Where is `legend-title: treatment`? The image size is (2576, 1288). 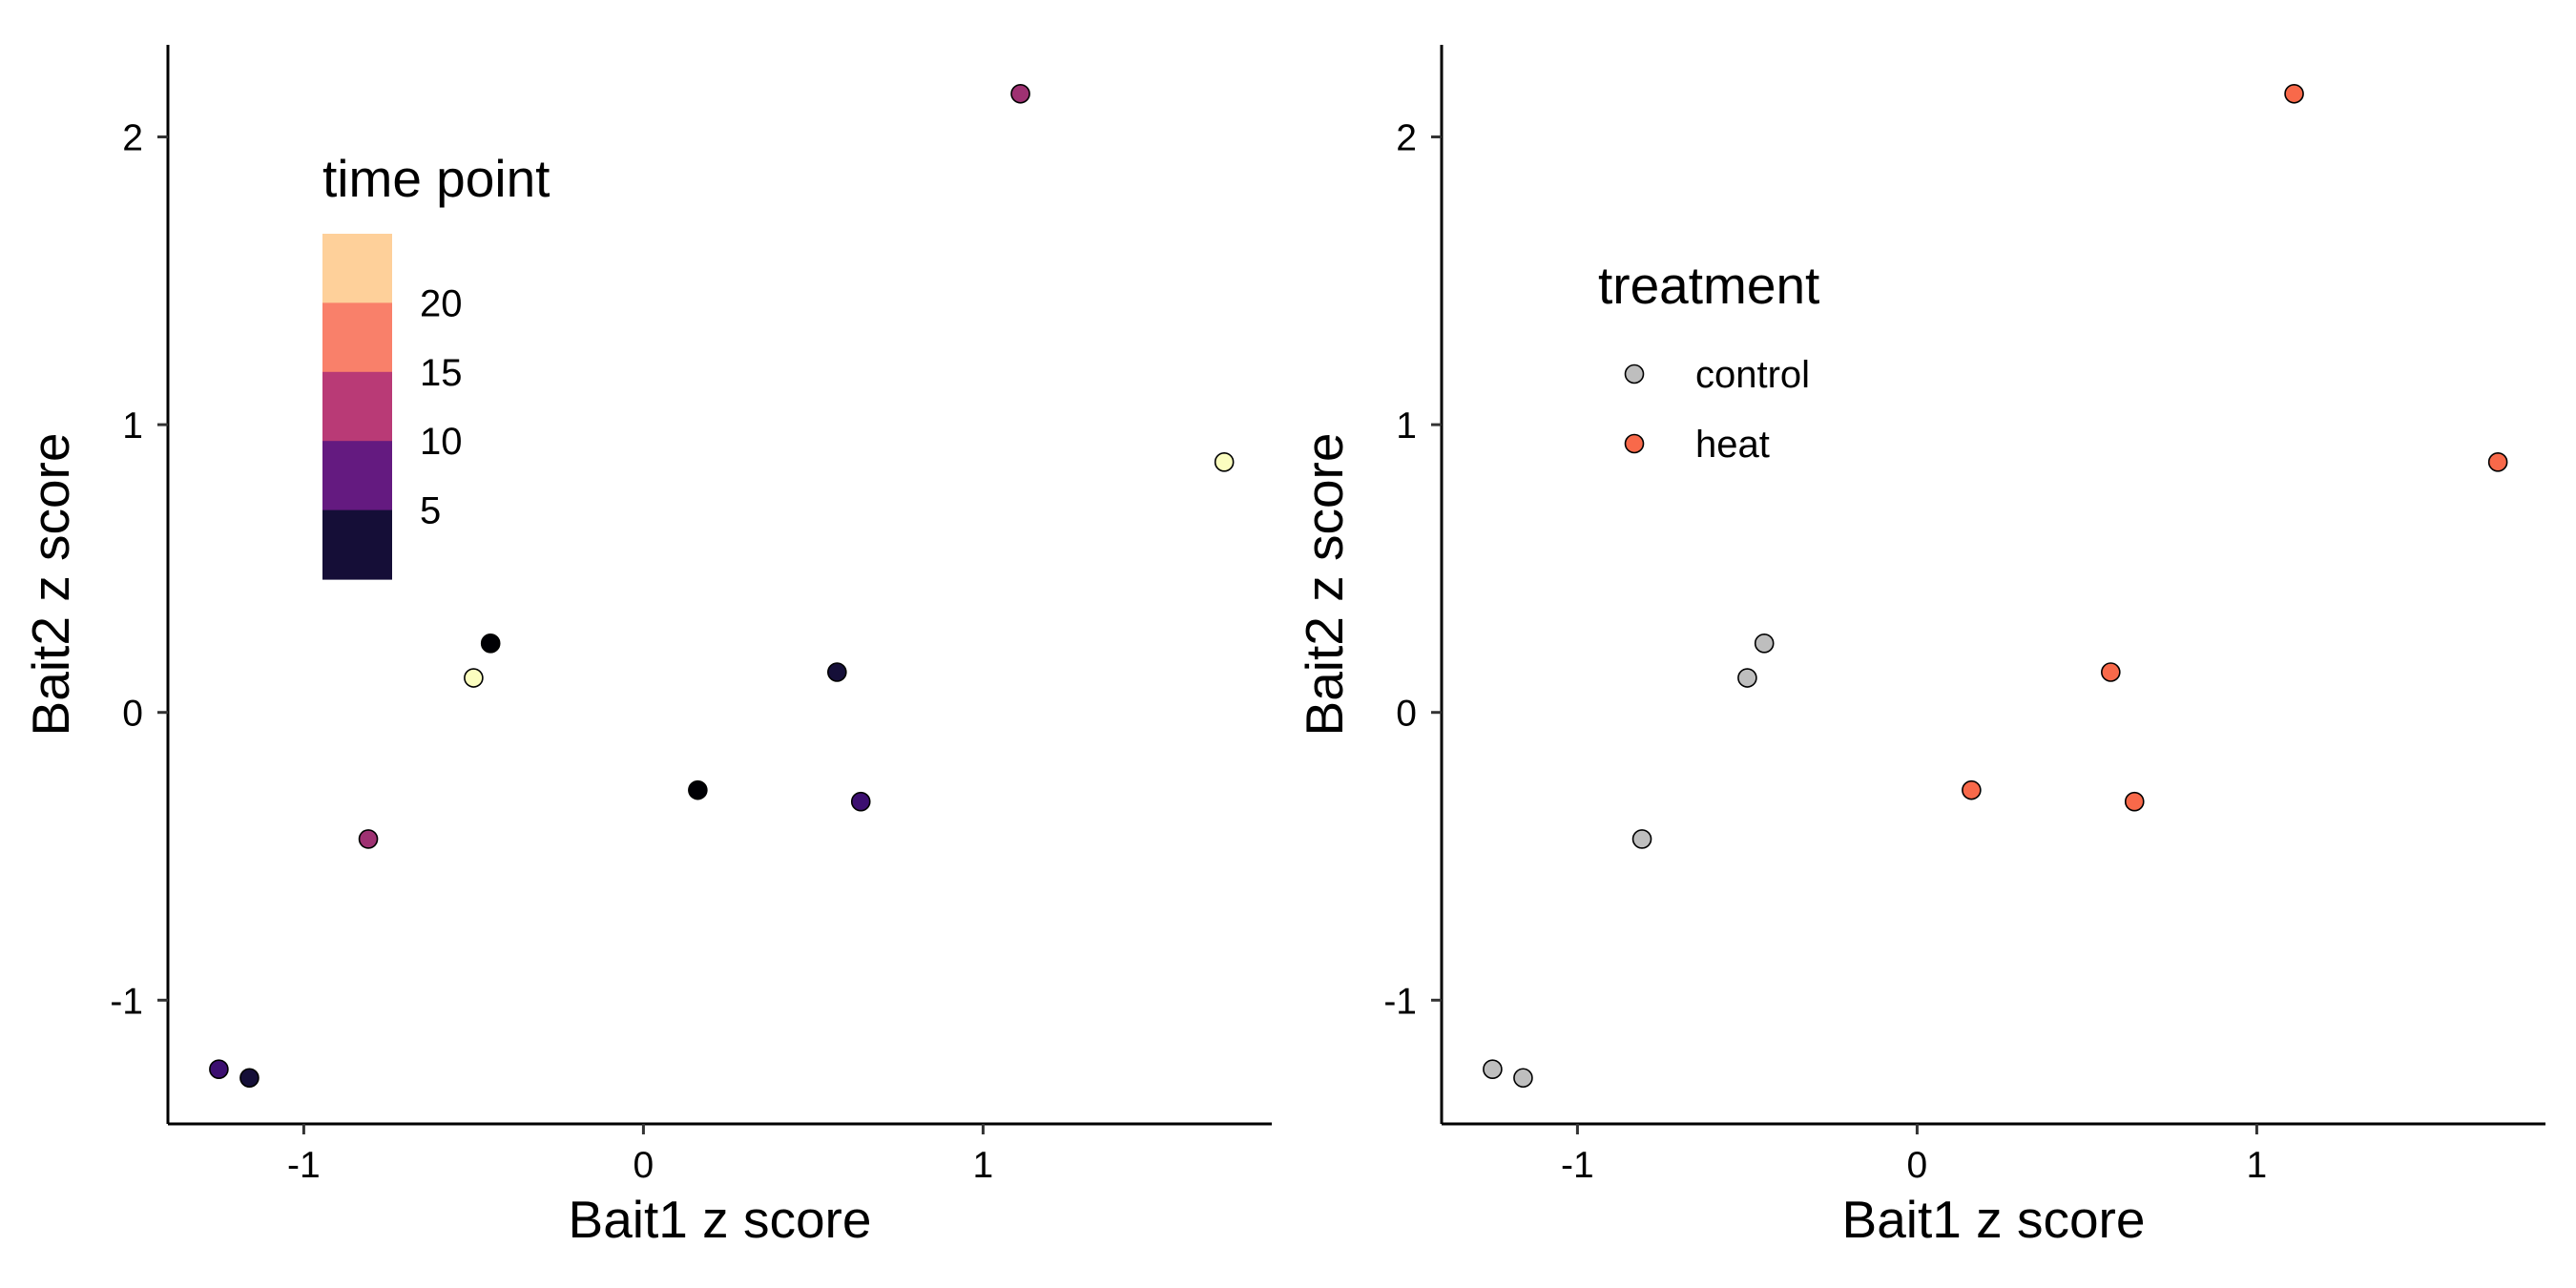
legend-title: treatment is located at coordinates (1708, 285).